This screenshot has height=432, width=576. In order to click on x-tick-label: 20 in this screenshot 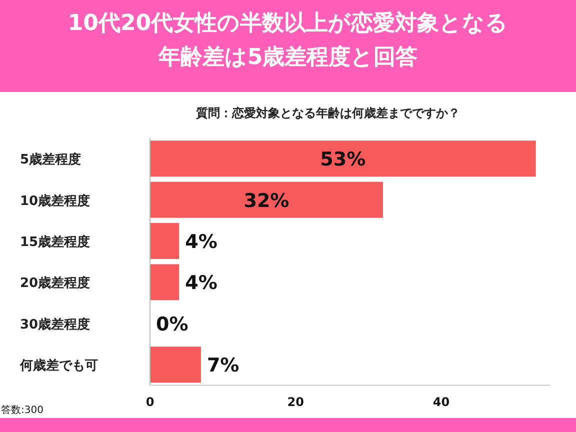, I will do `click(295, 402)`.